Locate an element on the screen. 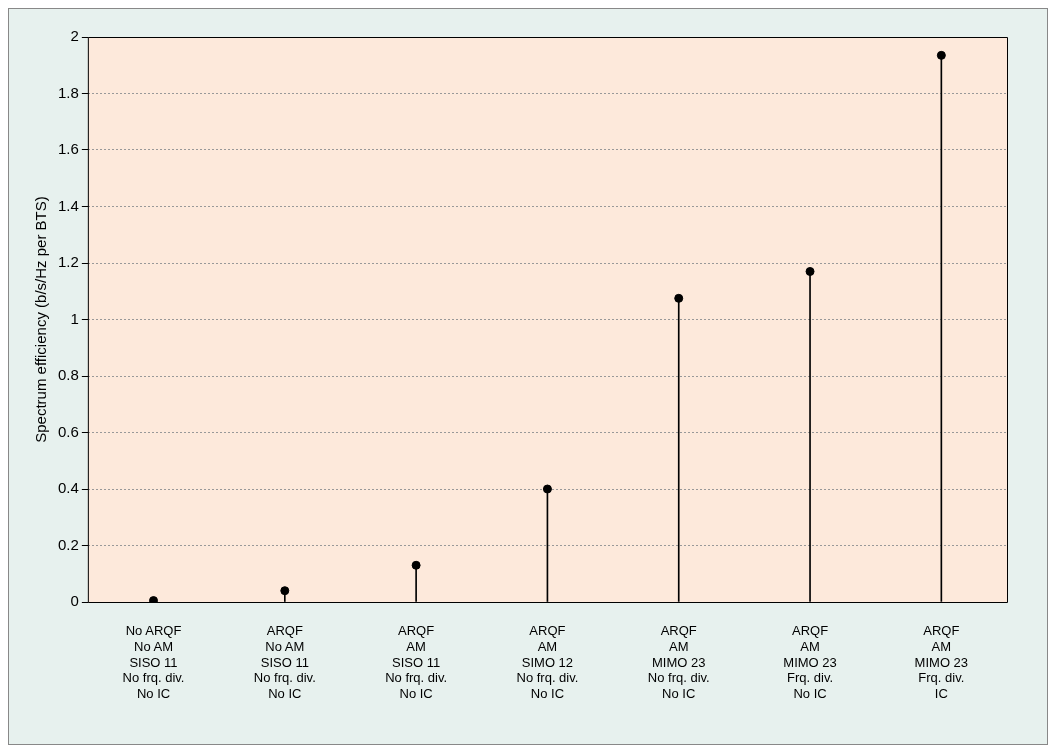  y-tick-label: 0.8 is located at coordinates (68, 375).